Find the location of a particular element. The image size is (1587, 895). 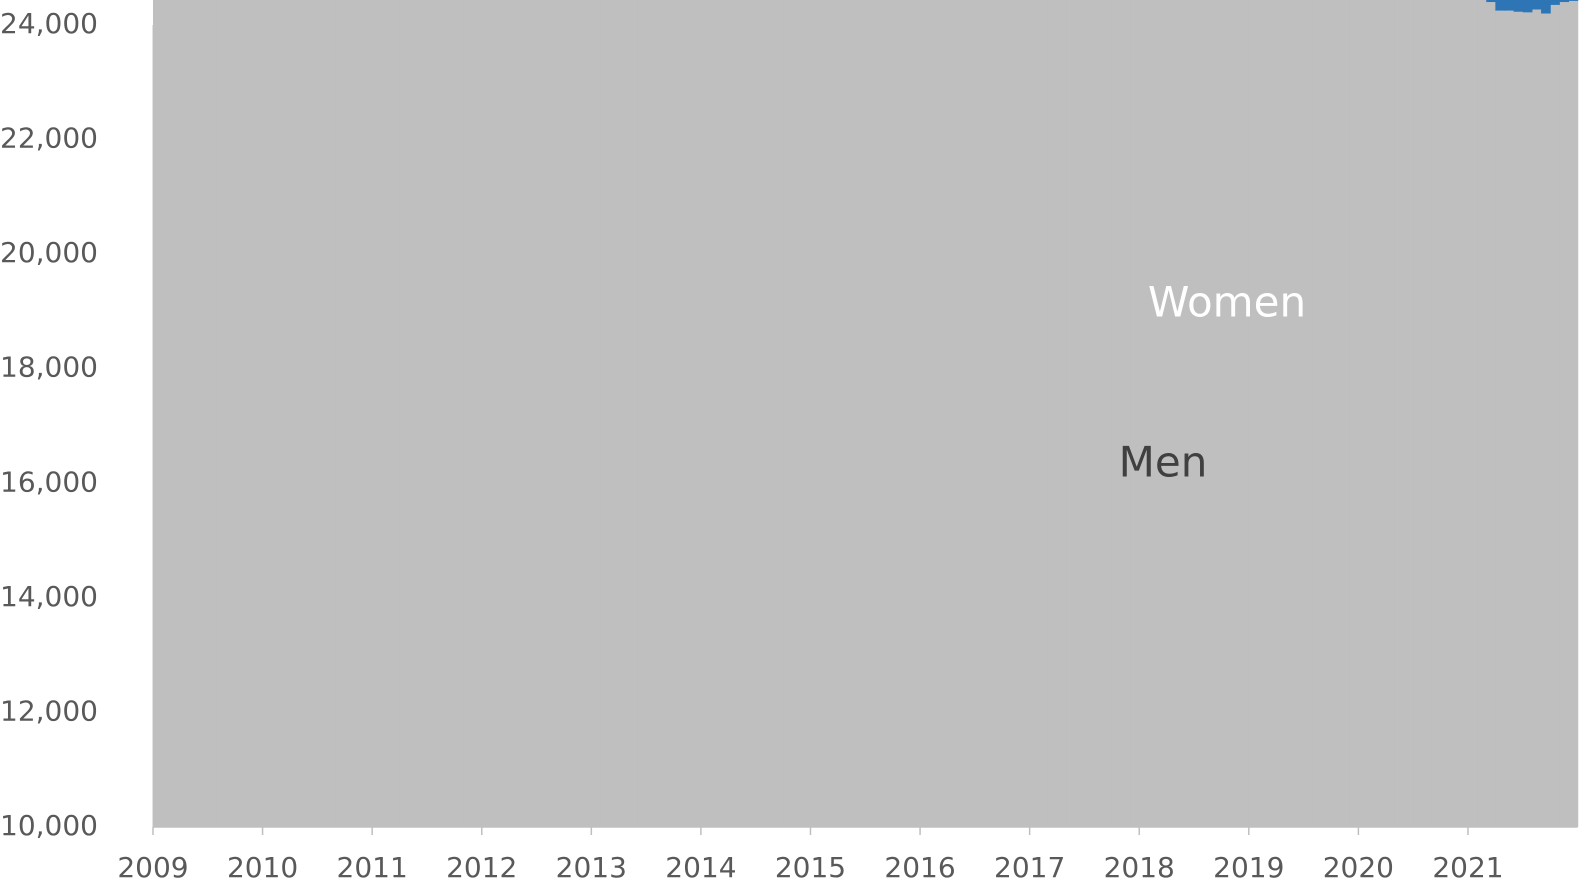

x-tick-label: 2009 is located at coordinates (152, 867).